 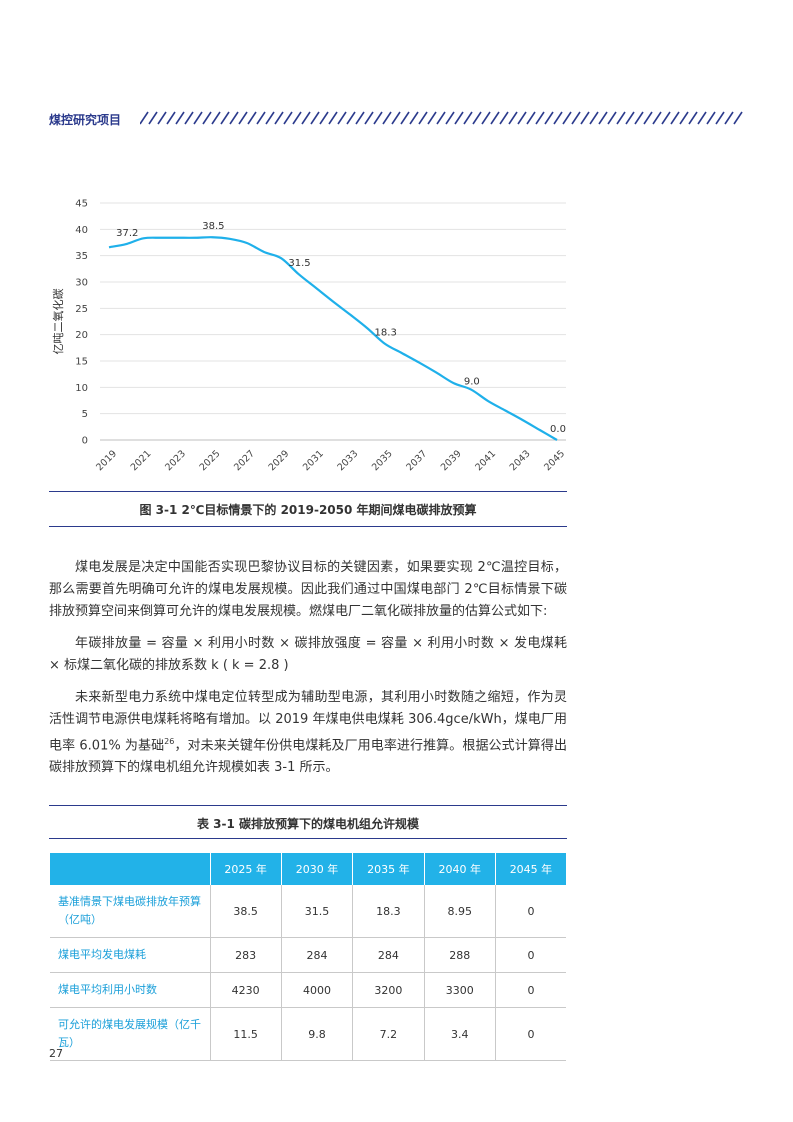 What do you see at coordinates (460, 990) in the screenshot?
I see `table-cell: 3300` at bounding box center [460, 990].